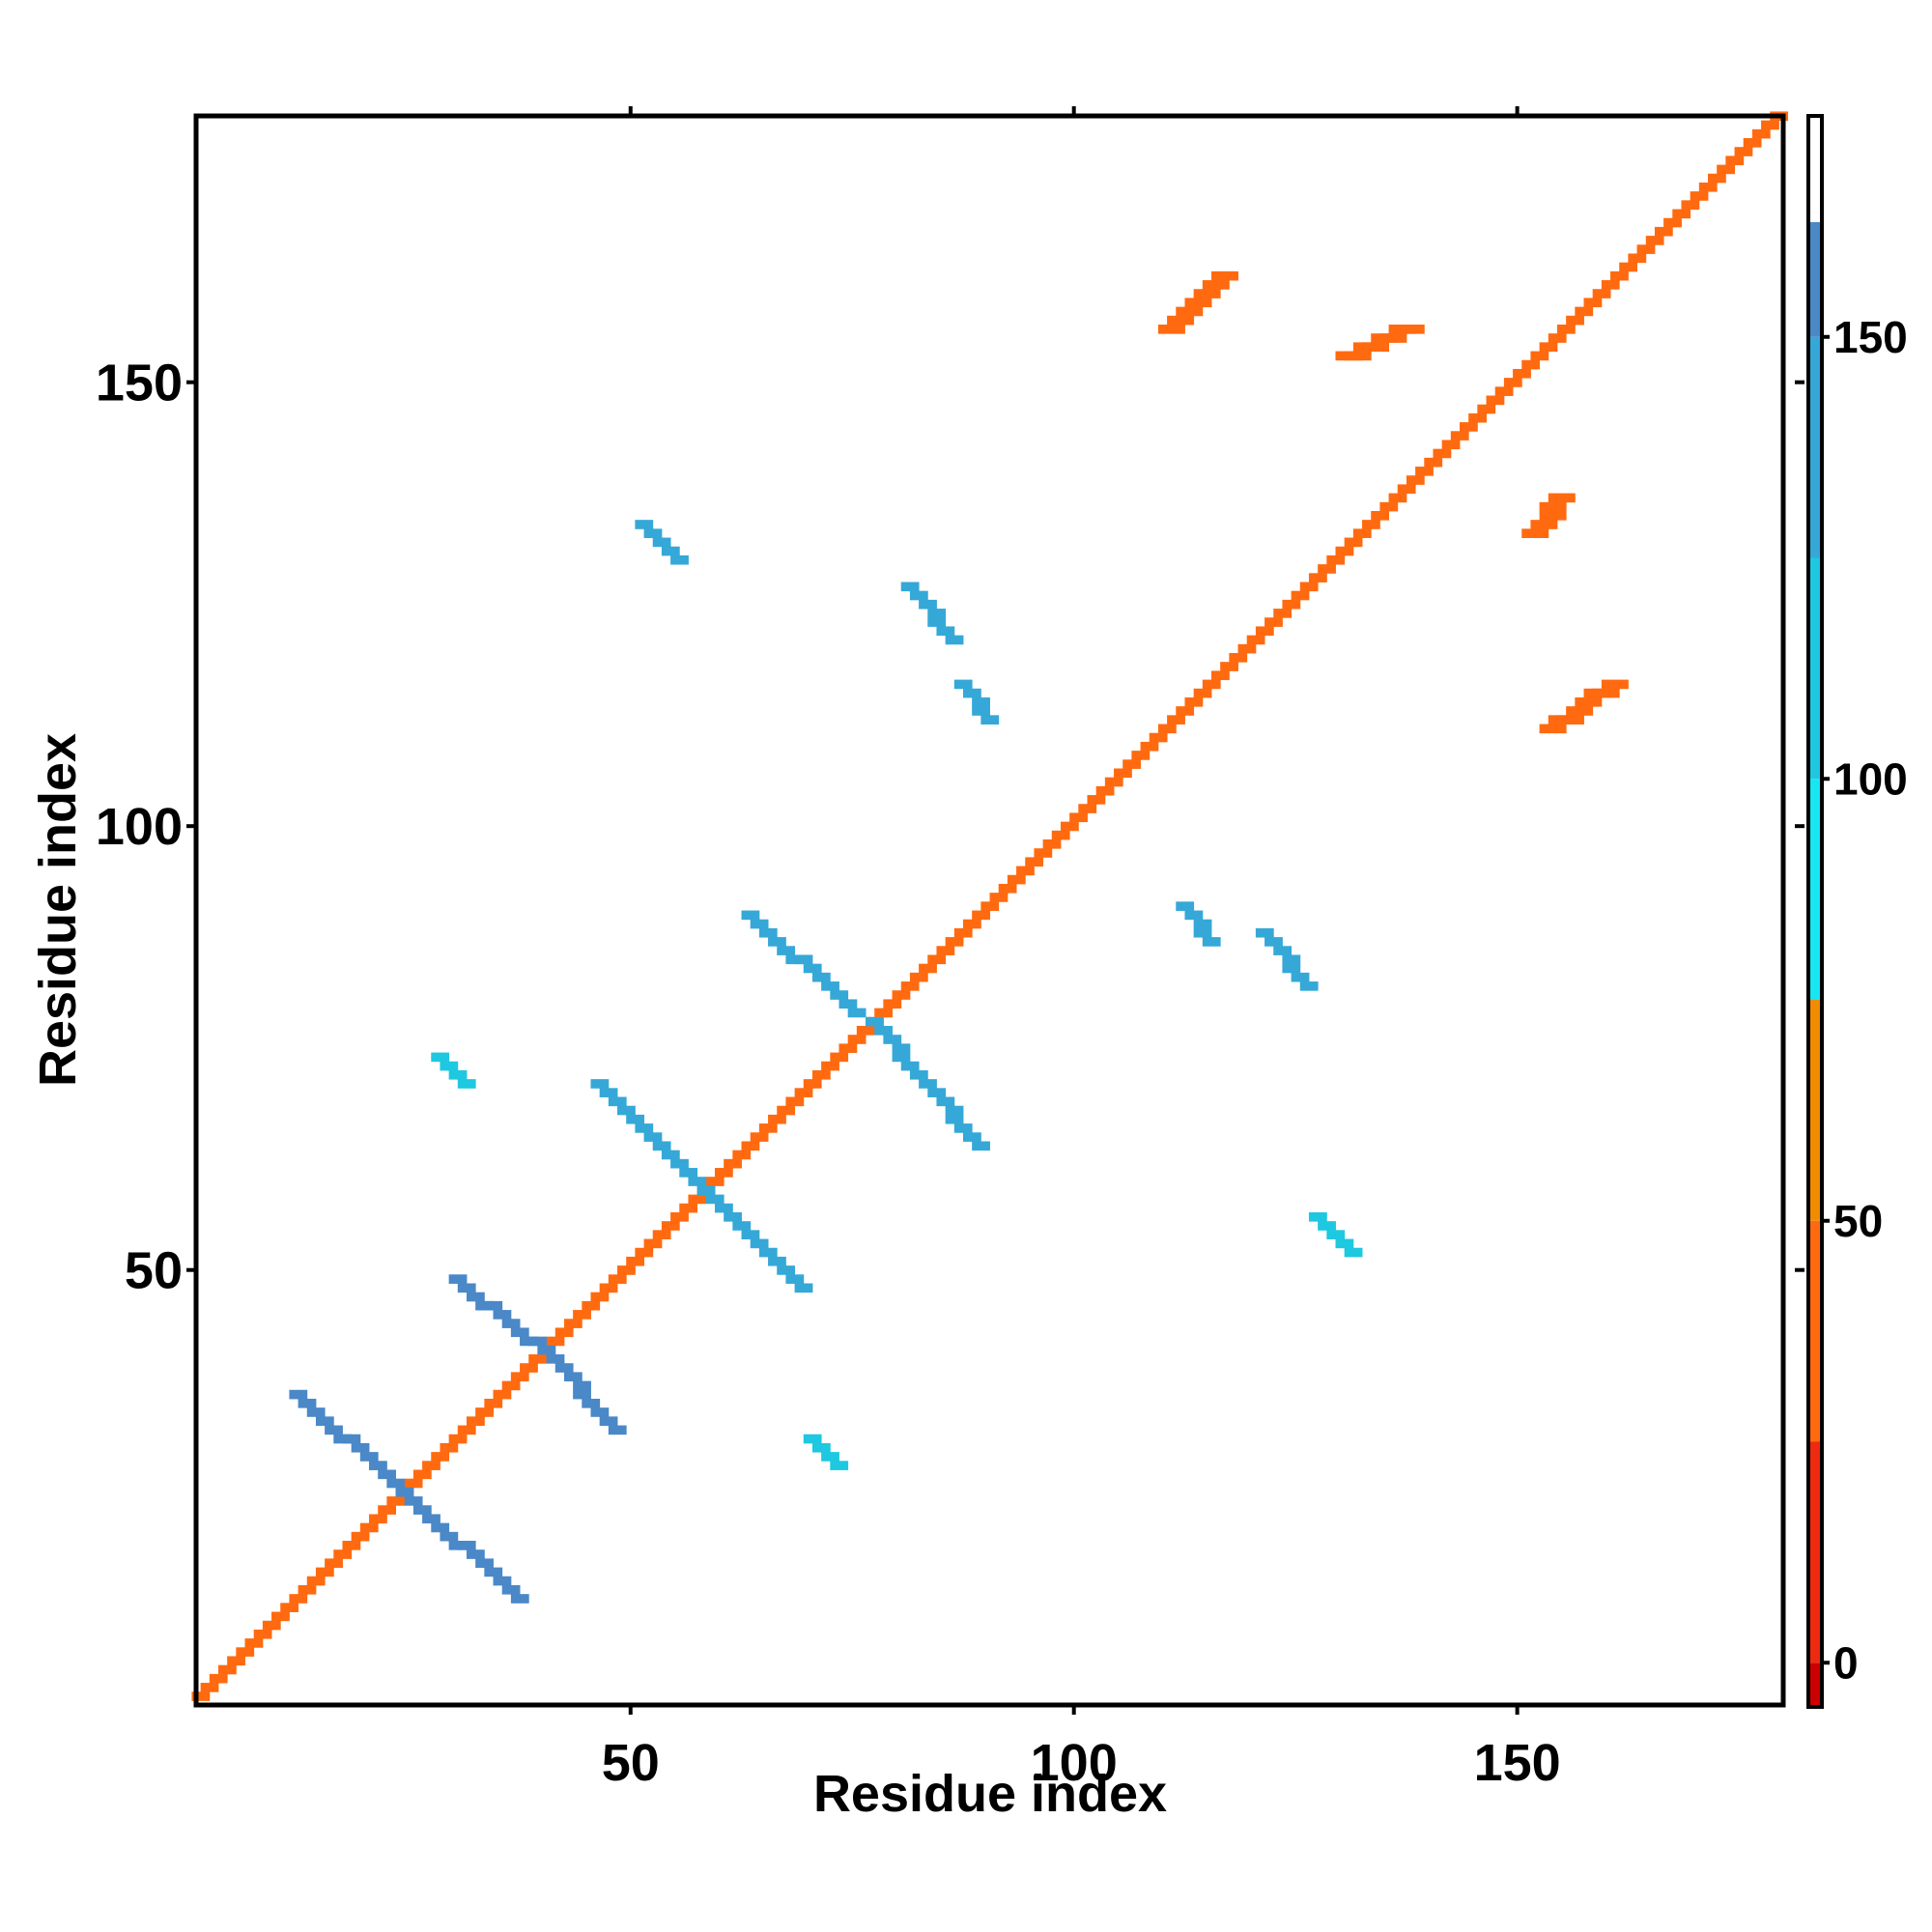  What do you see at coordinates (1074, 1763) in the screenshot?
I see `x-tick-label: 100` at bounding box center [1074, 1763].